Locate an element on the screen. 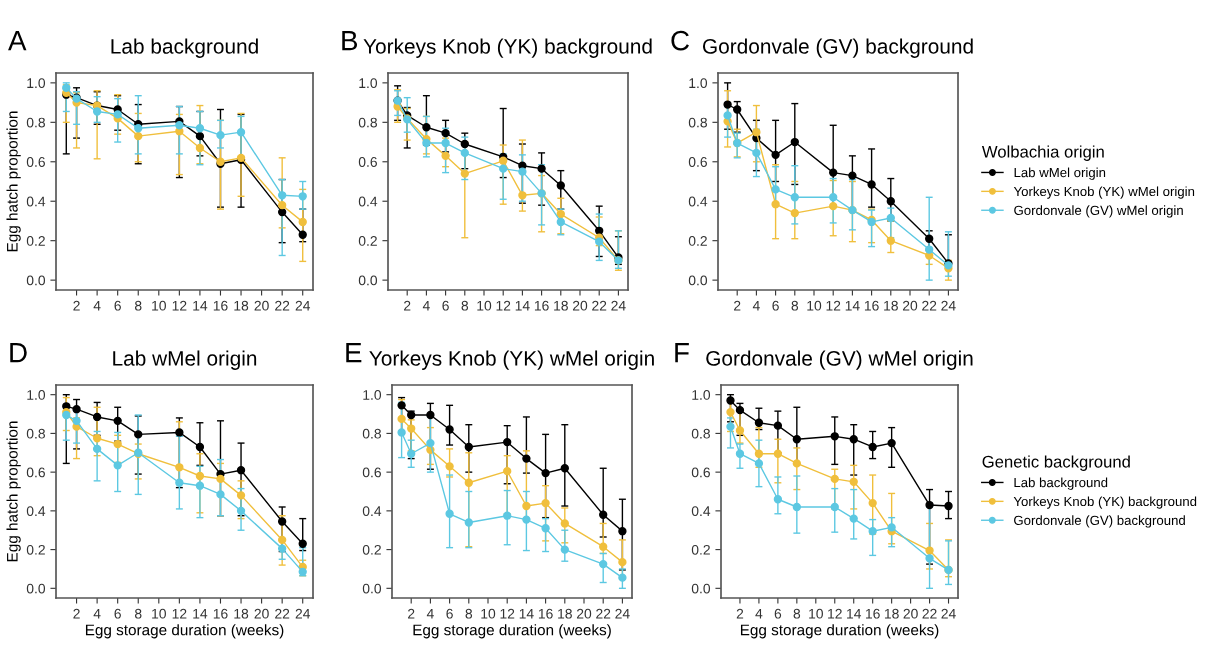 This screenshot has width=1215, height=645. legend-title: Genetic background is located at coordinates (1056, 463).